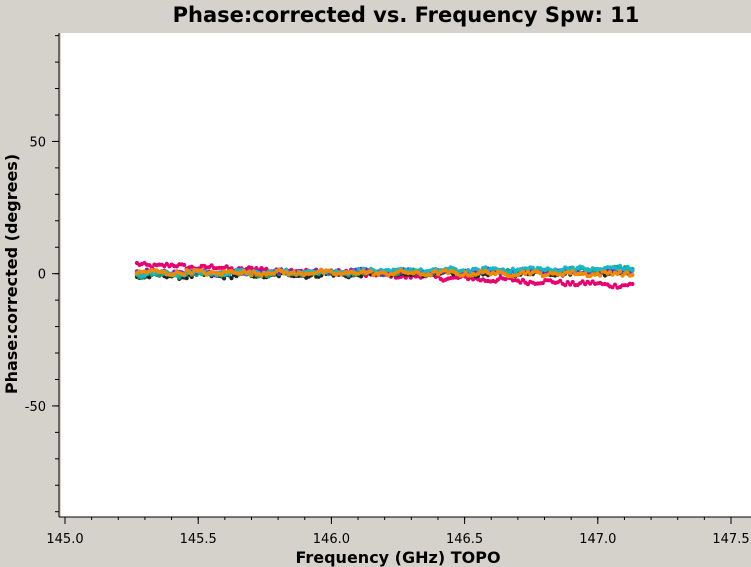 Image resolution: width=751 pixels, height=567 pixels. I want to click on series-orange, so click(384, 273).